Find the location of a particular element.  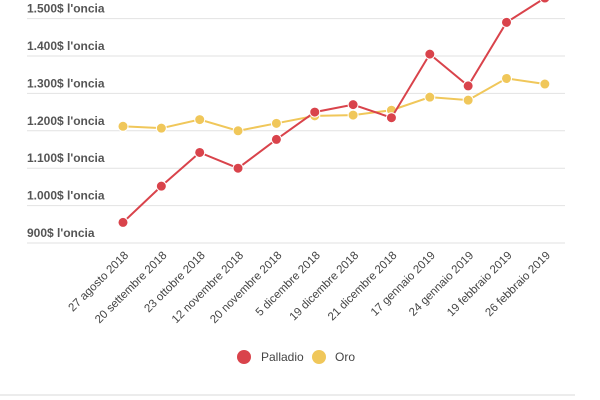

legend-marker-oro is located at coordinates (319, 357).